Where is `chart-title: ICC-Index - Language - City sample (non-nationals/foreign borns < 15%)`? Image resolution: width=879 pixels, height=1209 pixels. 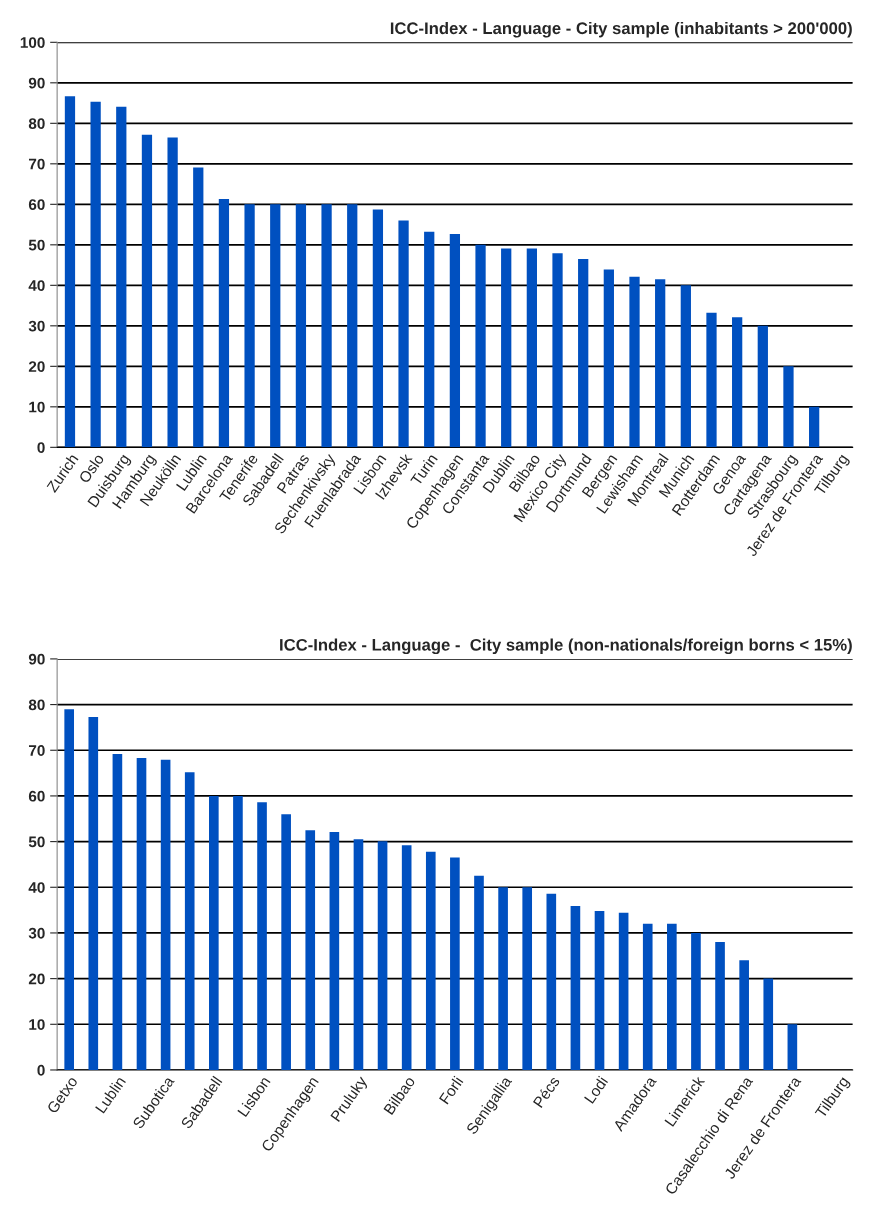 chart-title: ICC-Index - Language - City sample (non-nationals/foreign borns < 15%) is located at coordinates (566, 646).